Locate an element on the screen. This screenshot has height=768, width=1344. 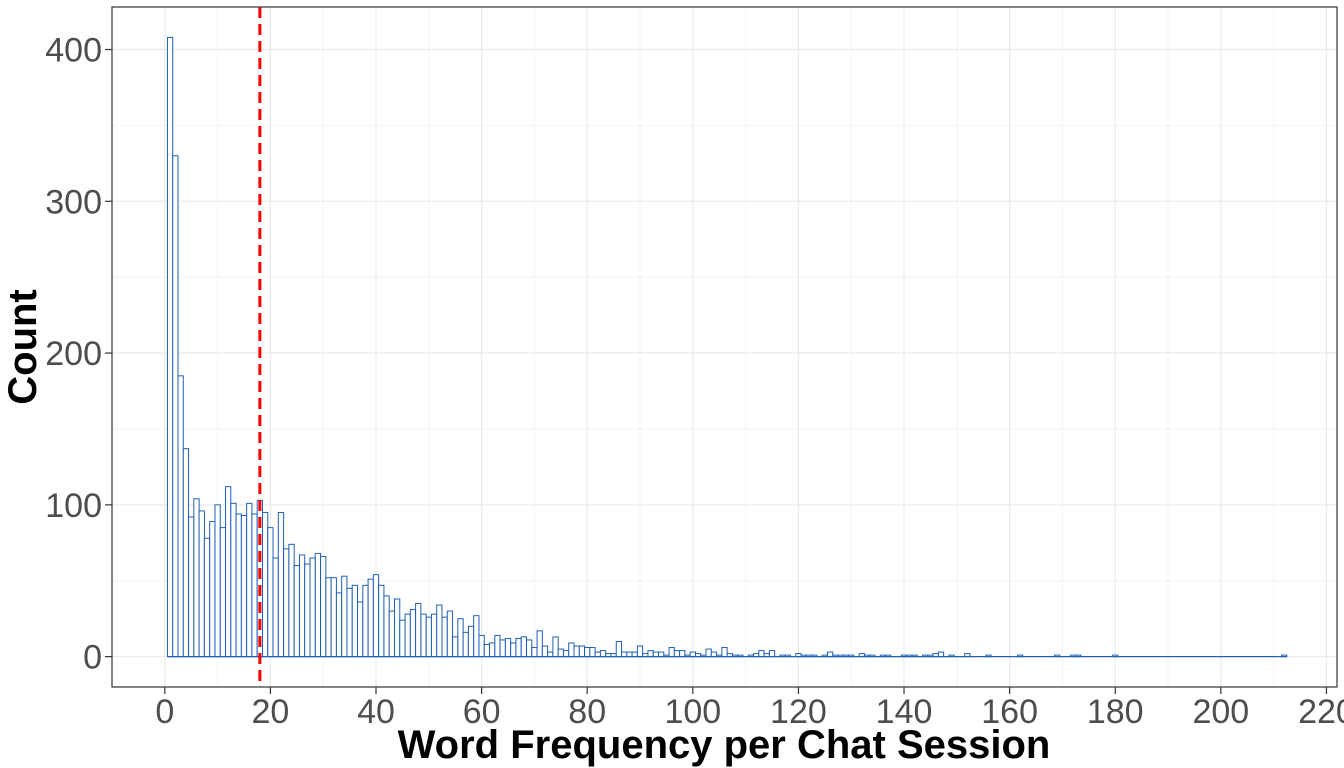
x-tick-label: 160 is located at coordinates (1009, 712).